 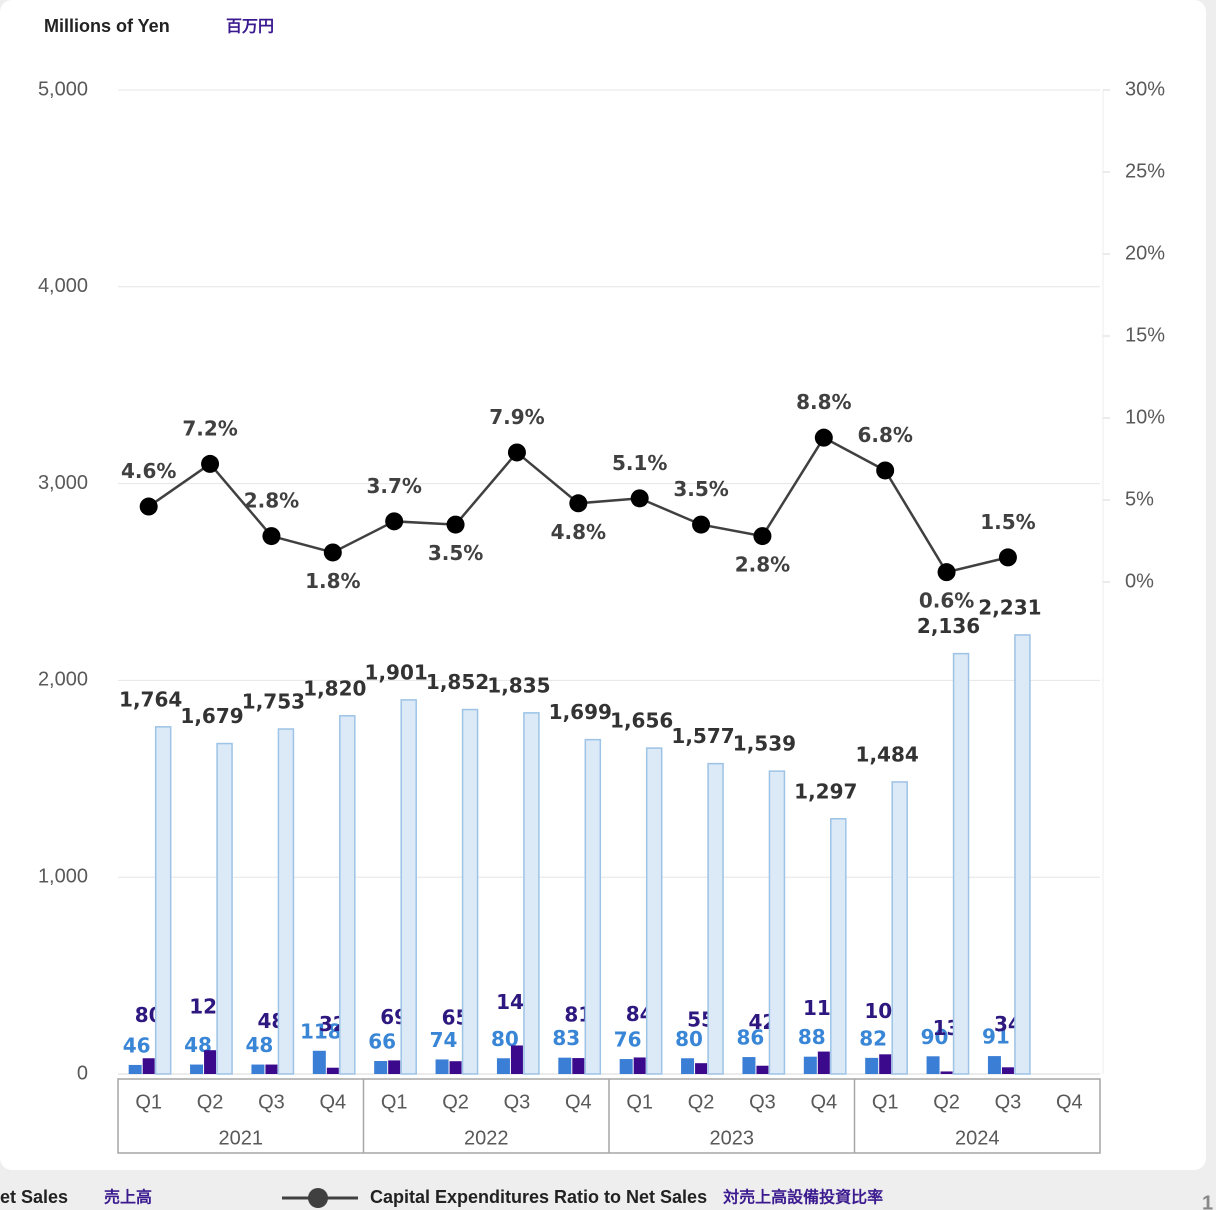 I want to click on chart-title: Millions of Yen, so click(x=107, y=26).